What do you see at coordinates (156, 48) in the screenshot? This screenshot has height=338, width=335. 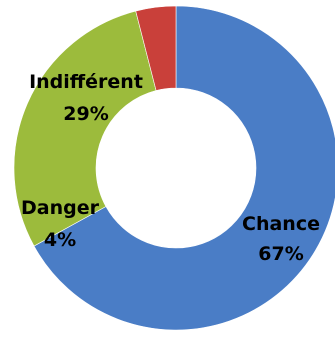 I see `slice-danger` at bounding box center [156, 48].